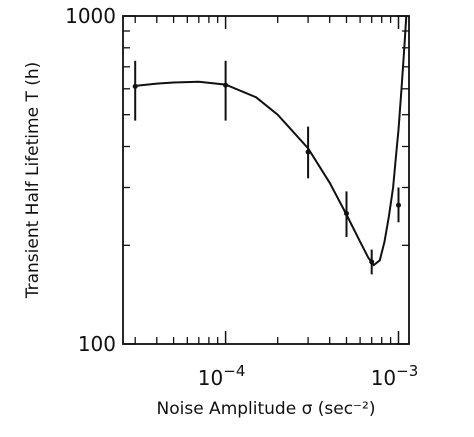 This screenshot has width=474, height=437. I want to click on y-axis-title: Transient Half Lifetime T (h), so click(33, 181).